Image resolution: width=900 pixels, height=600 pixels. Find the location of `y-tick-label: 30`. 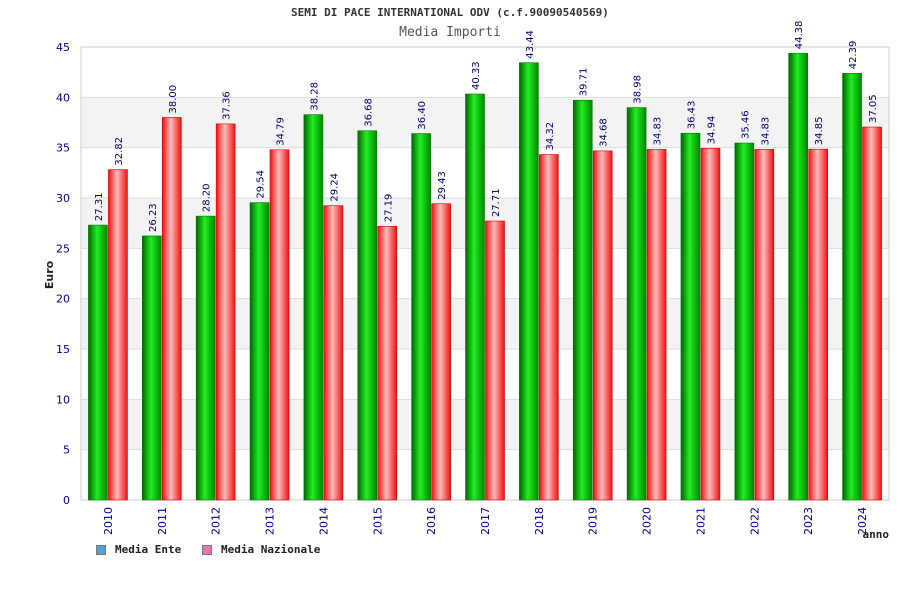

y-tick-label: 30 is located at coordinates (63, 198).